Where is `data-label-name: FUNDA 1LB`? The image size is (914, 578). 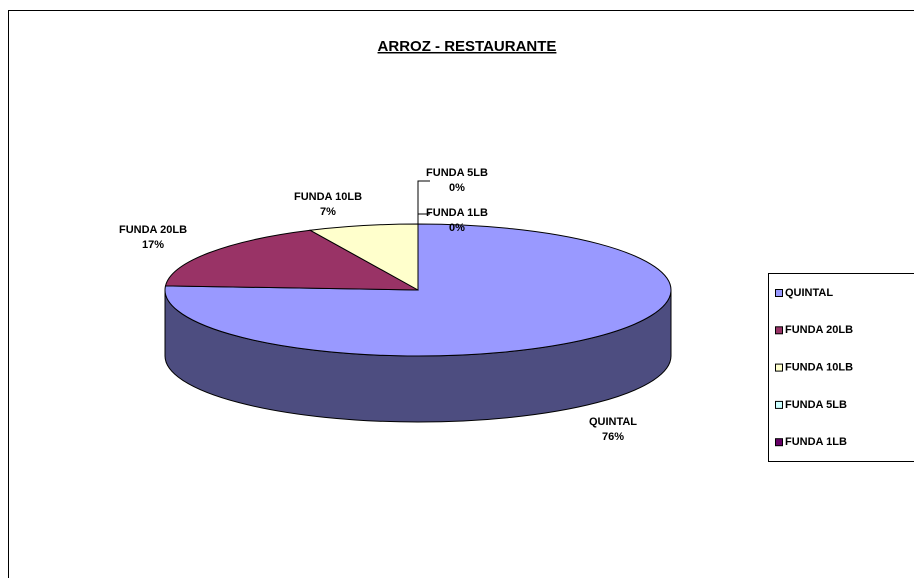
data-label-name: FUNDA 1LB is located at coordinates (457, 213).